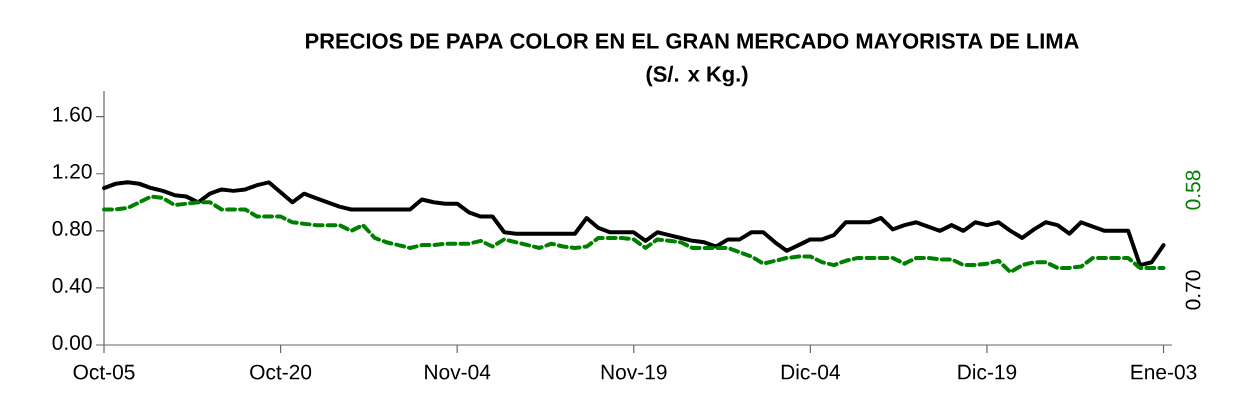 Image resolution: width=1238 pixels, height=411 pixels. I want to click on x-tick-label: Oct-20, so click(281, 372).